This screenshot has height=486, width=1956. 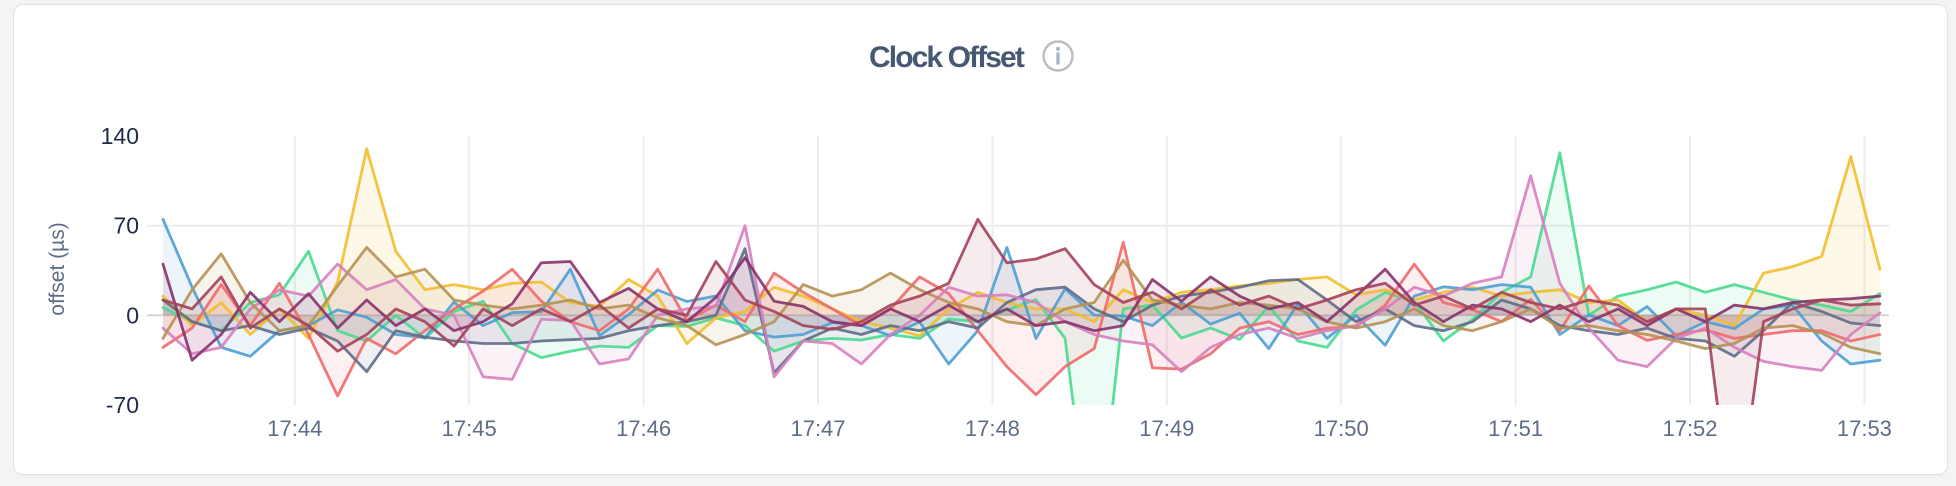 What do you see at coordinates (817, 428) in the screenshot?
I see `svg-text: 17:47` at bounding box center [817, 428].